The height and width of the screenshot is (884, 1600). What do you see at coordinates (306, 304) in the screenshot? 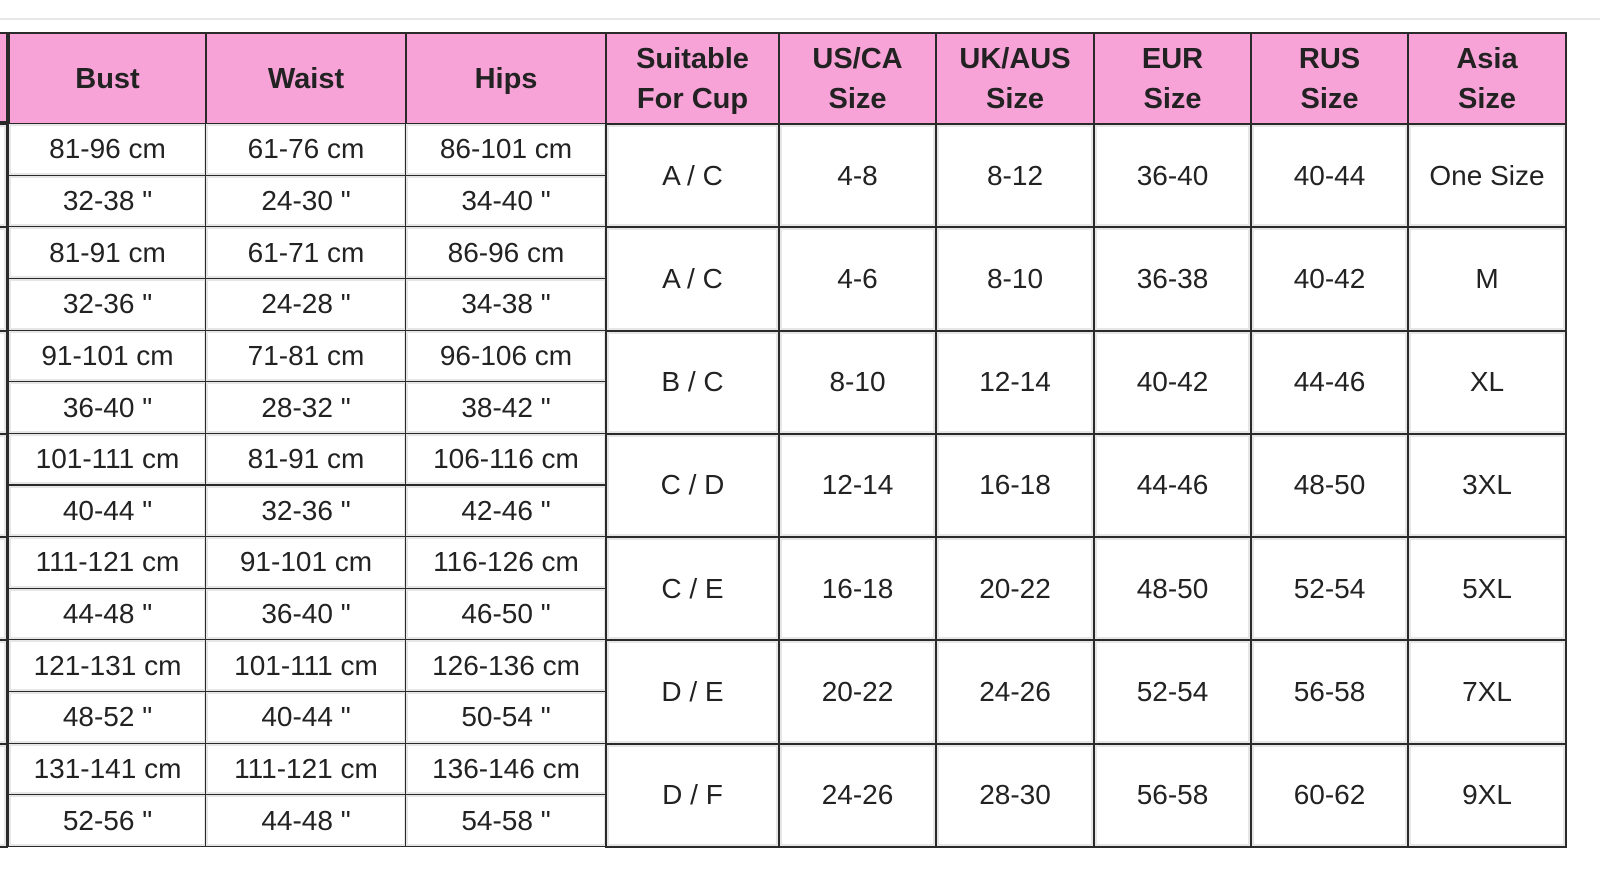
I see `cell-text: 24-28 "` at bounding box center [306, 304].